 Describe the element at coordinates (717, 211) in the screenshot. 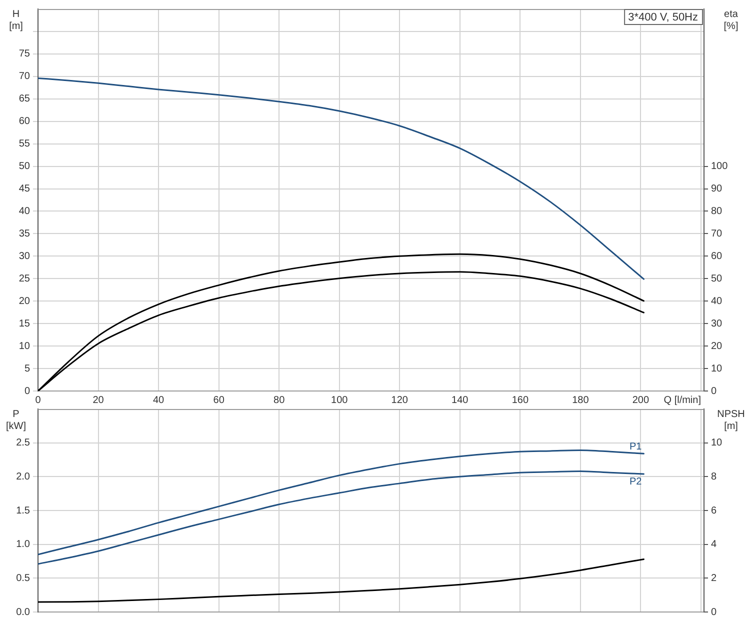

I see `y2-tick-label: 80` at that location.